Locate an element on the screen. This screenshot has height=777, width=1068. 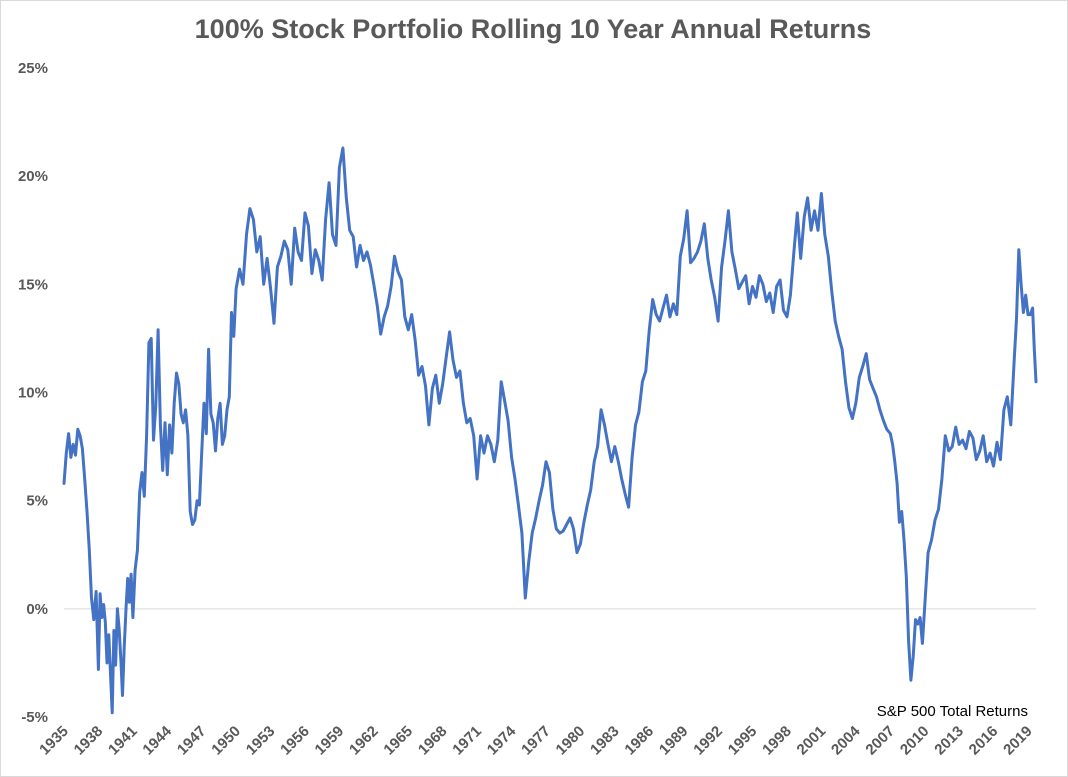
x-tick-label: 1986 is located at coordinates (639, 741).